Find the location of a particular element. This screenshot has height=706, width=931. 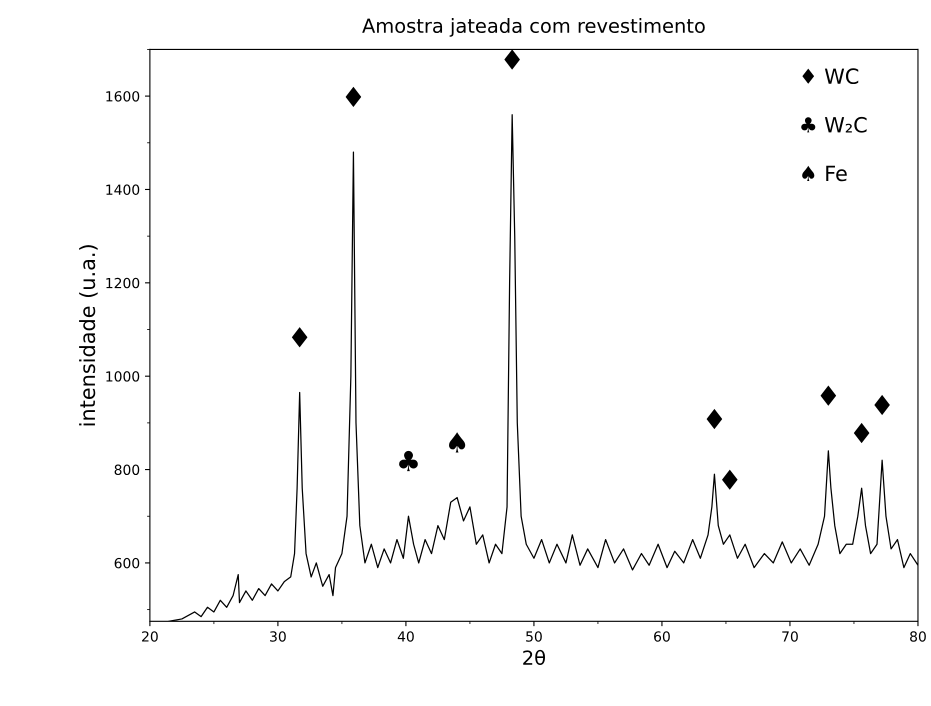

x-tick-label: 30 is located at coordinates (278, 636).